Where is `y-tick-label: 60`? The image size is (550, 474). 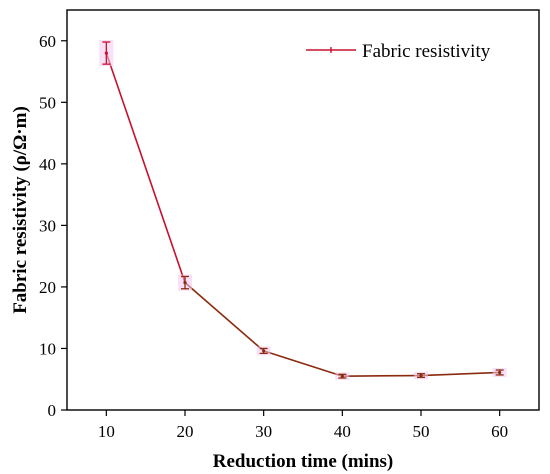 y-tick-label: 60 is located at coordinates (47, 41).